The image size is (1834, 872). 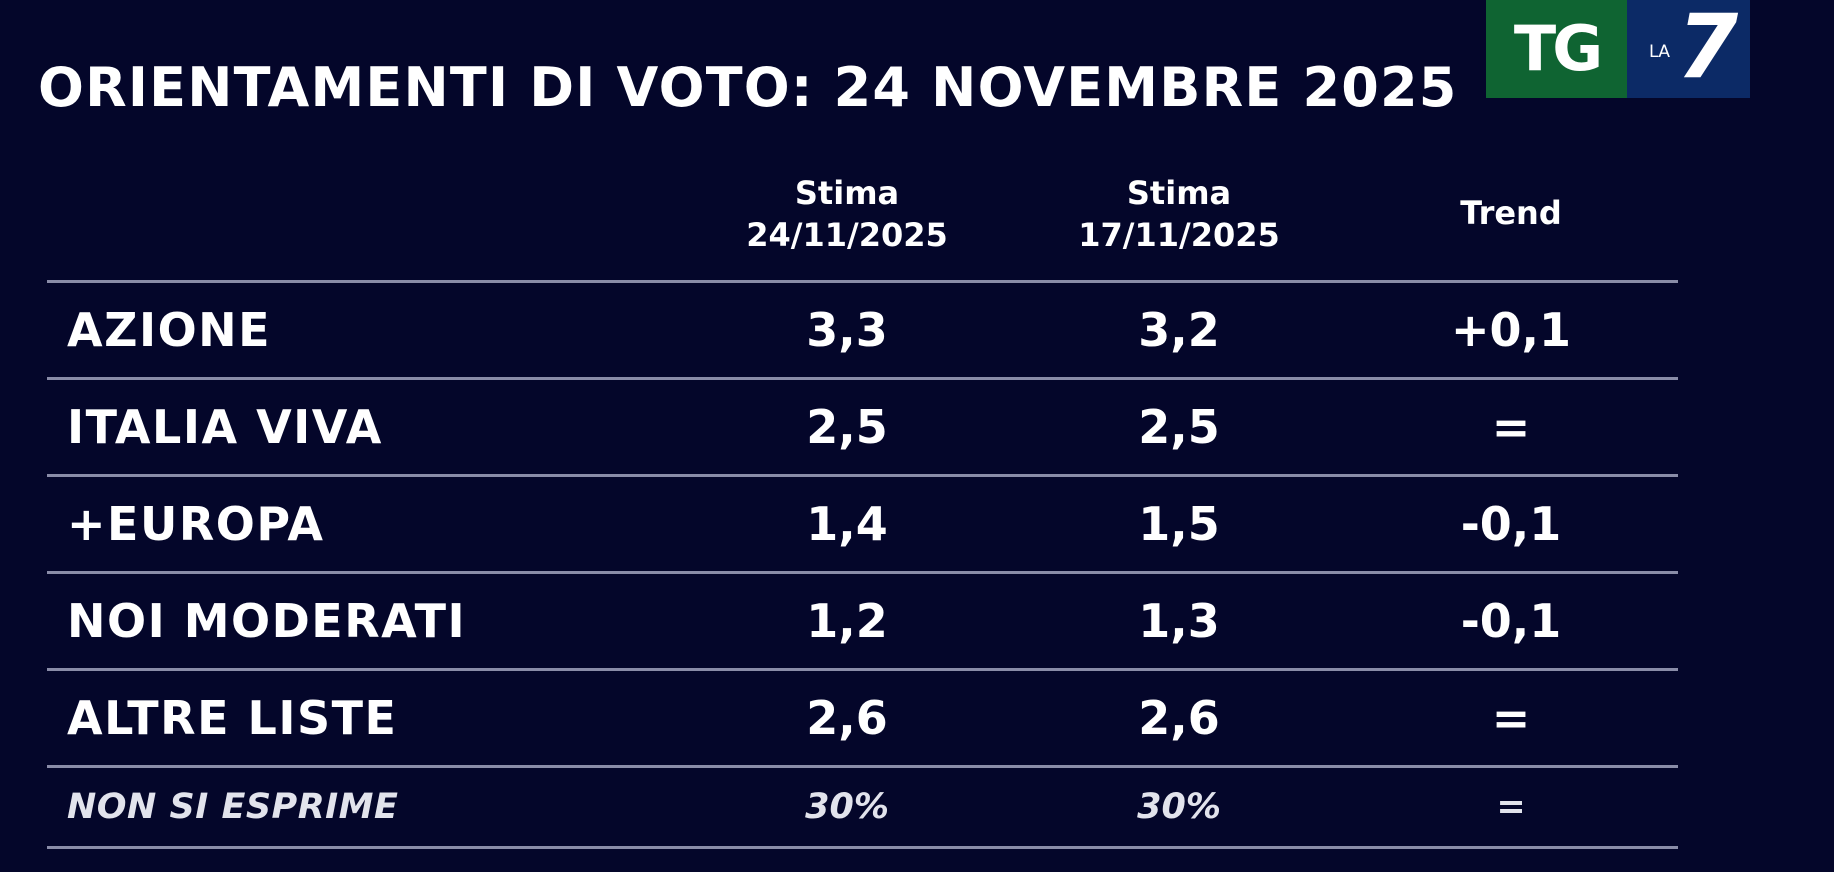 What do you see at coordinates (1708, 49) in the screenshot?
I see `logo-seven: 7` at bounding box center [1708, 49].